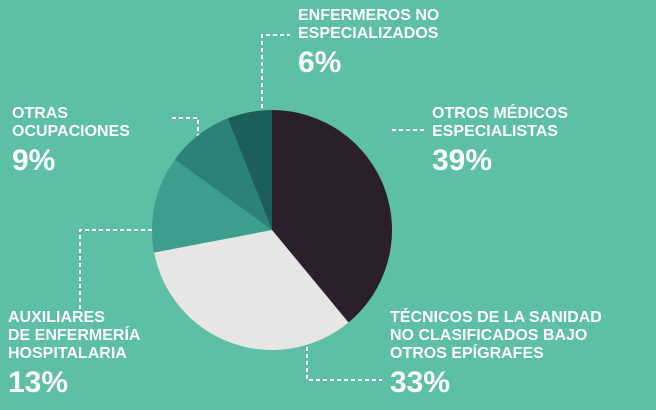  I want to click on slice-label: ENFERMEROS NO ESPECIALIZADOS, so click(368, 24).